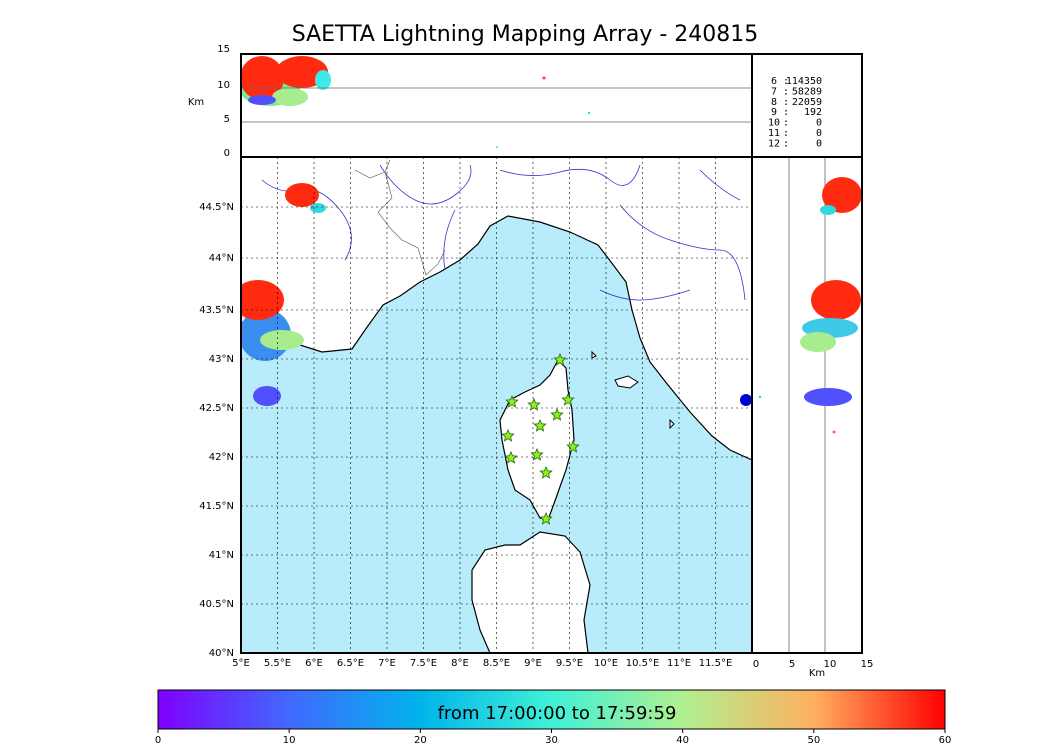  I want to click on station-count-stations: 6, so click(774, 81).